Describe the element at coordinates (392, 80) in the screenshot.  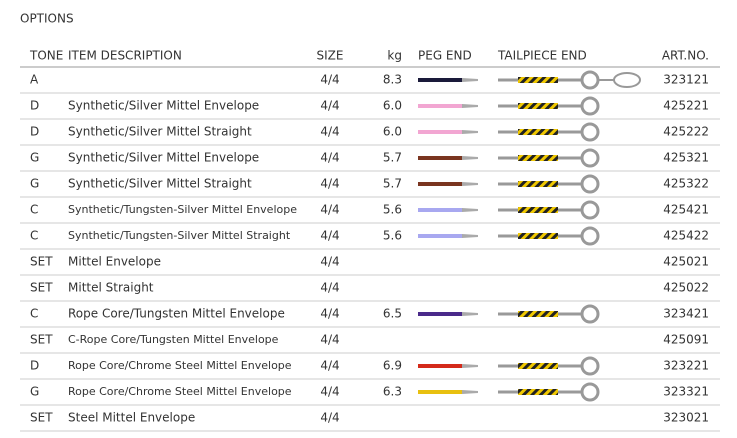
I see `weight: 8.3` at that location.